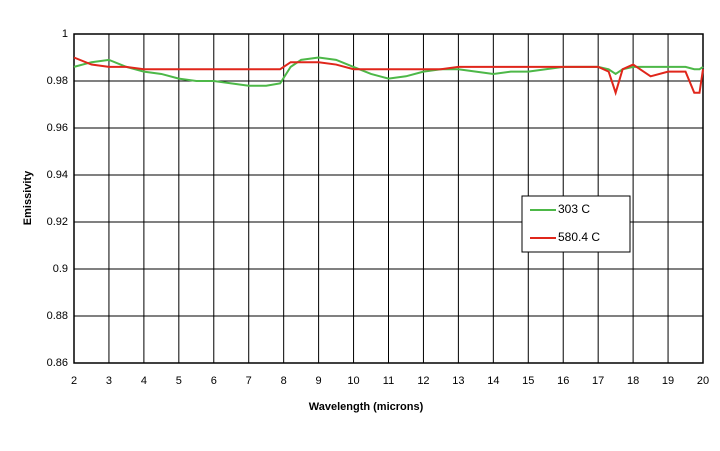  What do you see at coordinates (598, 381) in the screenshot?
I see `x-tick-label: 17` at bounding box center [598, 381].